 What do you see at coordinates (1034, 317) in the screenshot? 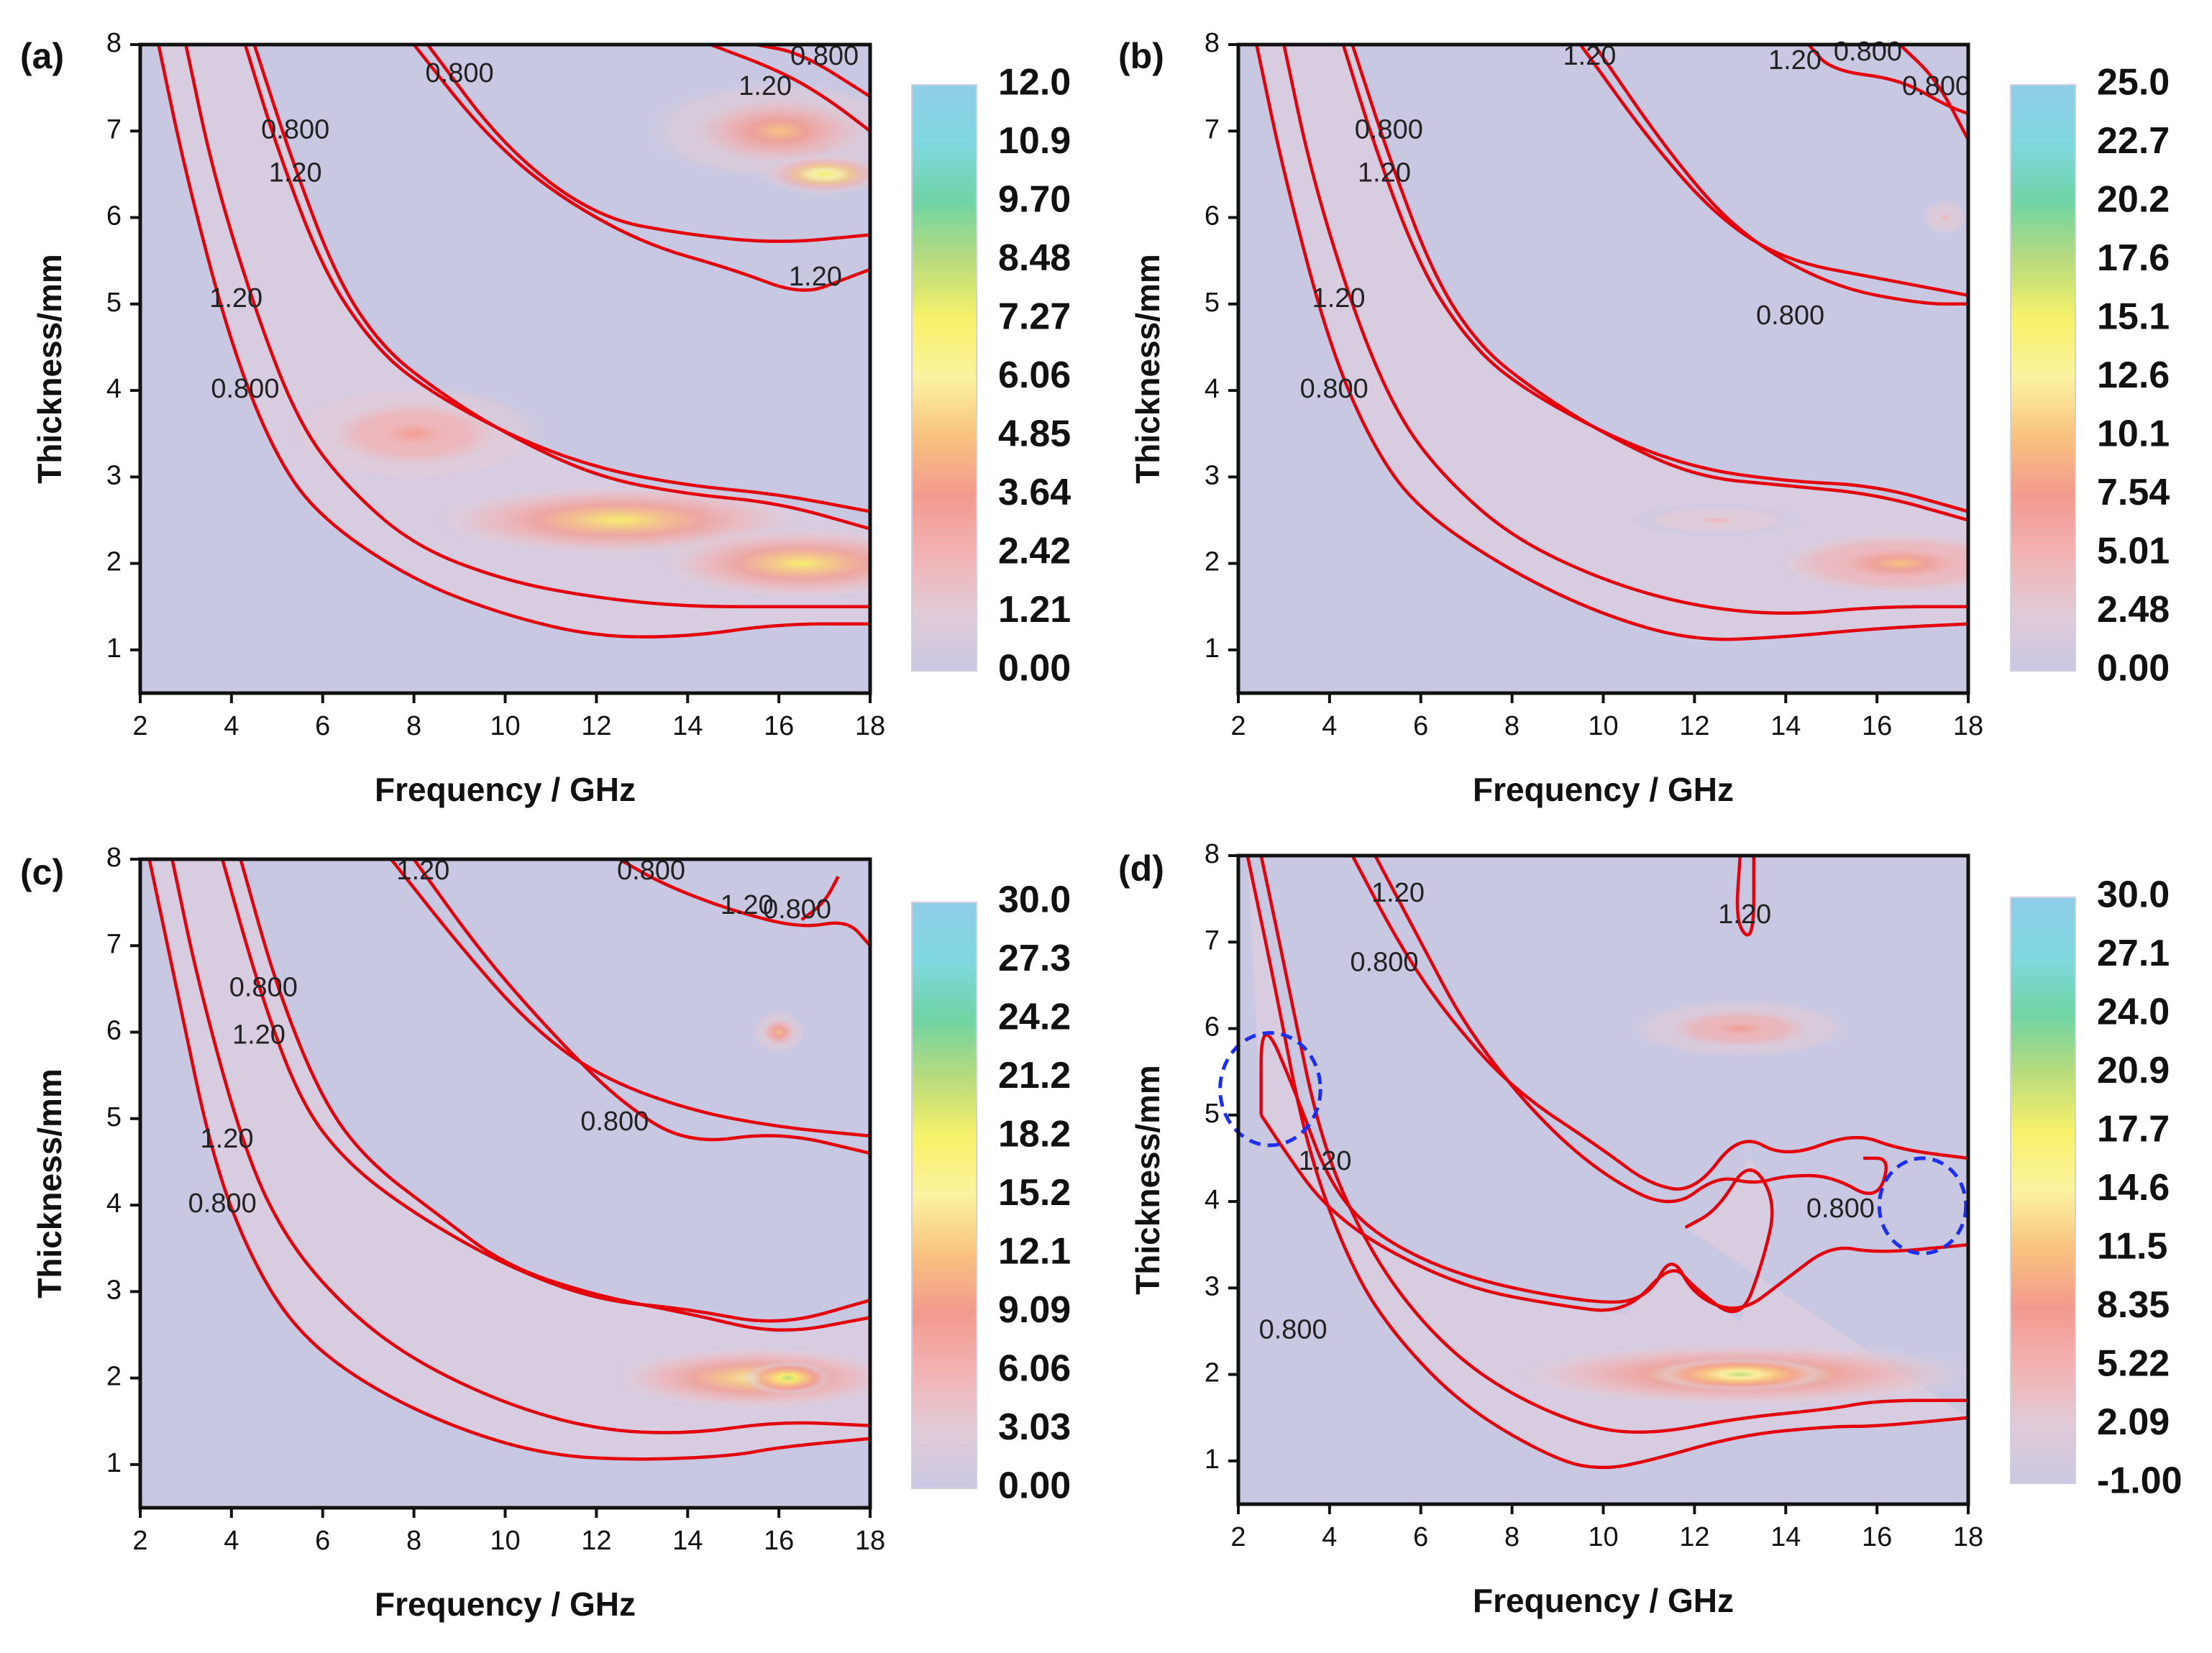
I see `colorbar-tick-label: 7.27` at bounding box center [1034, 317].